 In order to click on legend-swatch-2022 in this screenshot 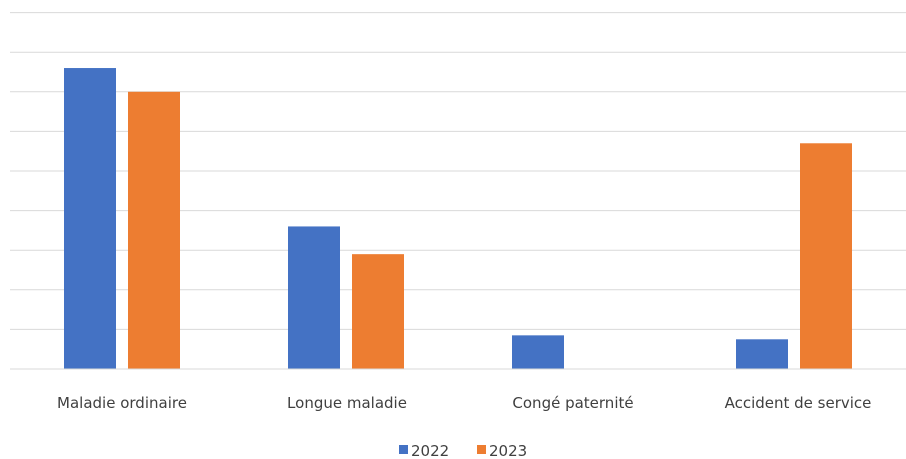, I will do `click(403, 449)`.